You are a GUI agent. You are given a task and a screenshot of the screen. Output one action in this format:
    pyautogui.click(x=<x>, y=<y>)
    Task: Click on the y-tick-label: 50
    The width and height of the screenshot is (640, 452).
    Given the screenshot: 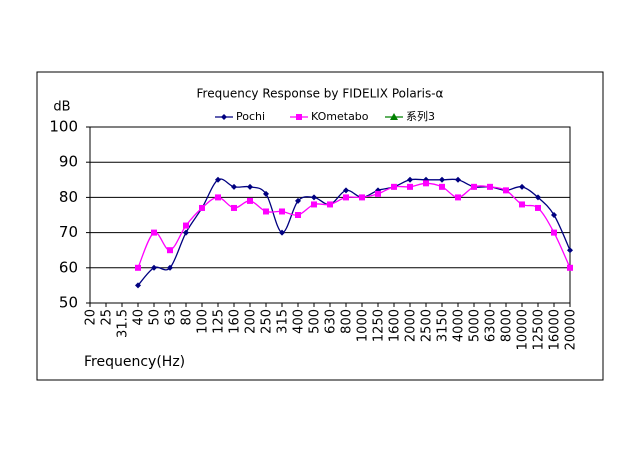 What is the action you would take?
    pyautogui.click(x=68, y=303)
    